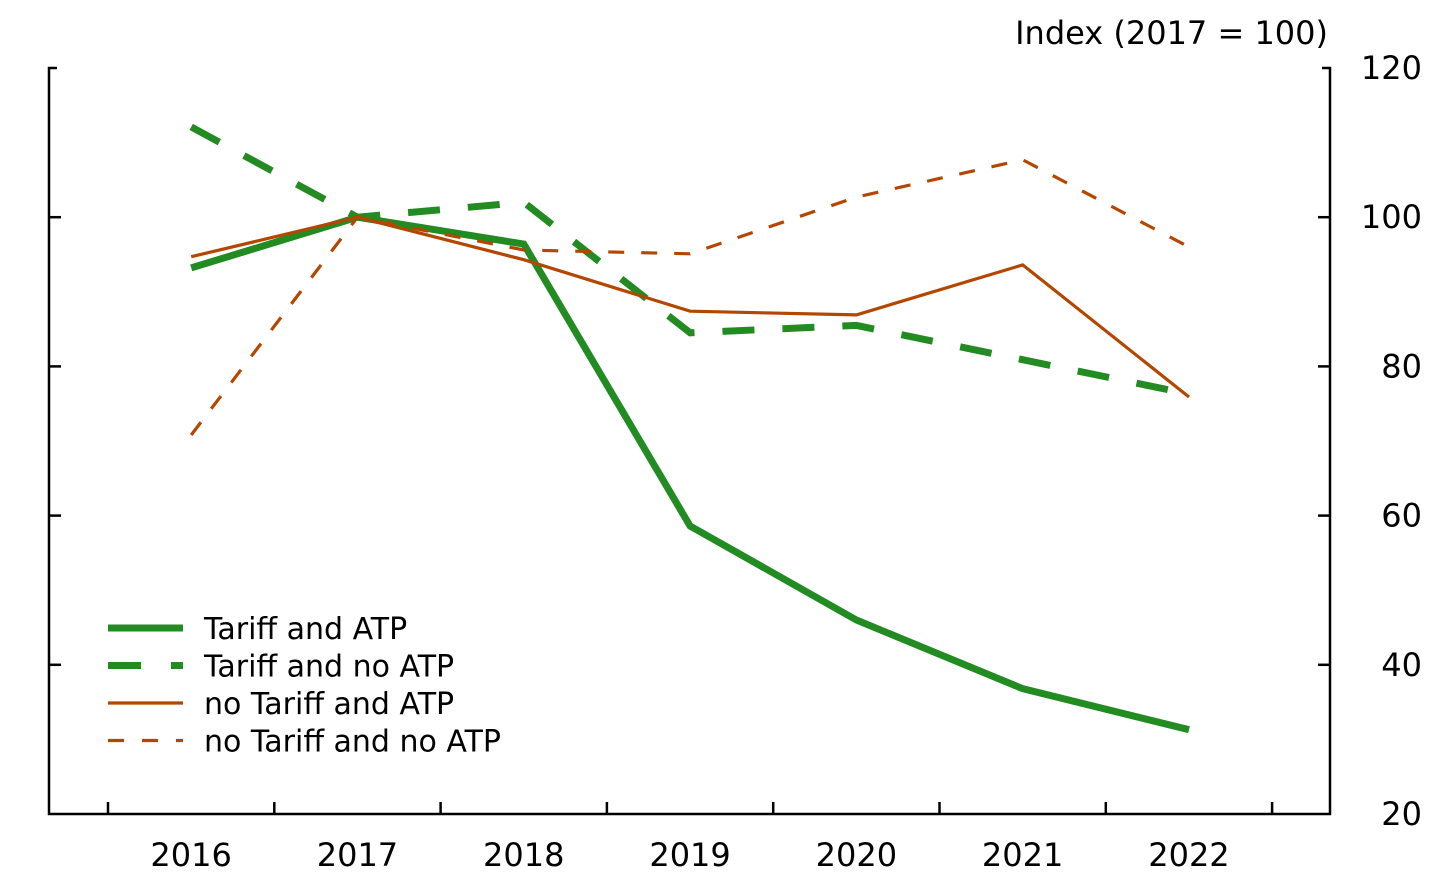 This screenshot has width=1430, height=894. What do you see at coordinates (1401, 366) in the screenshot?
I see `y-tick-label: 80` at bounding box center [1401, 366].